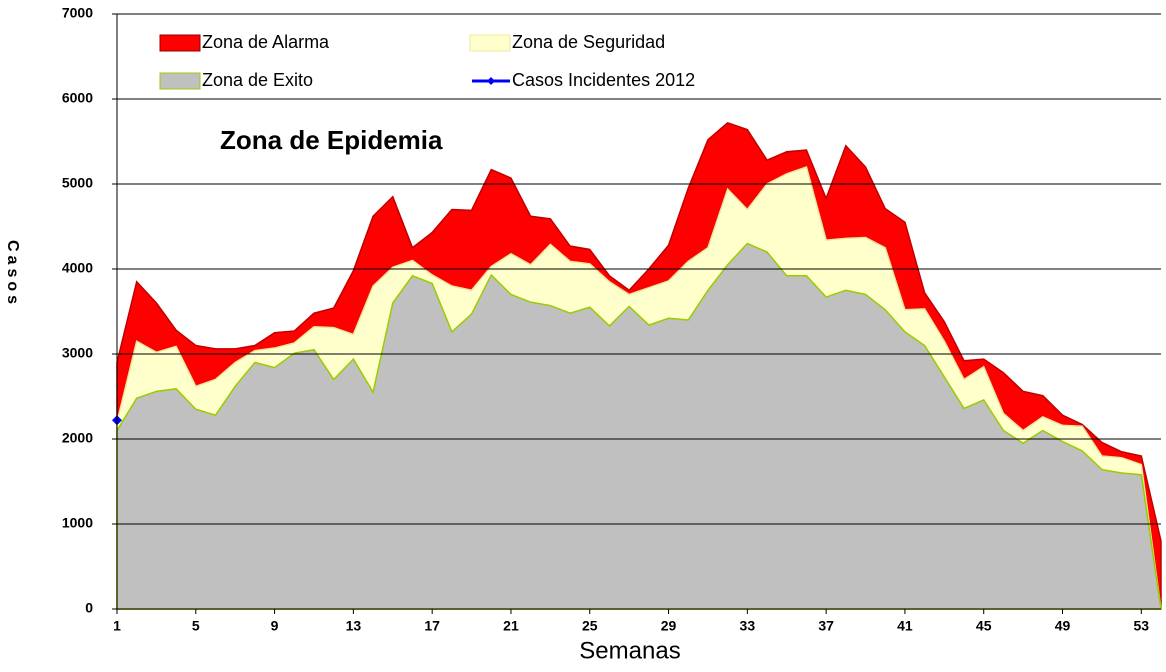  What do you see at coordinates (629, 650) in the screenshot?
I see `x-axis-label: Semanas` at bounding box center [629, 650].